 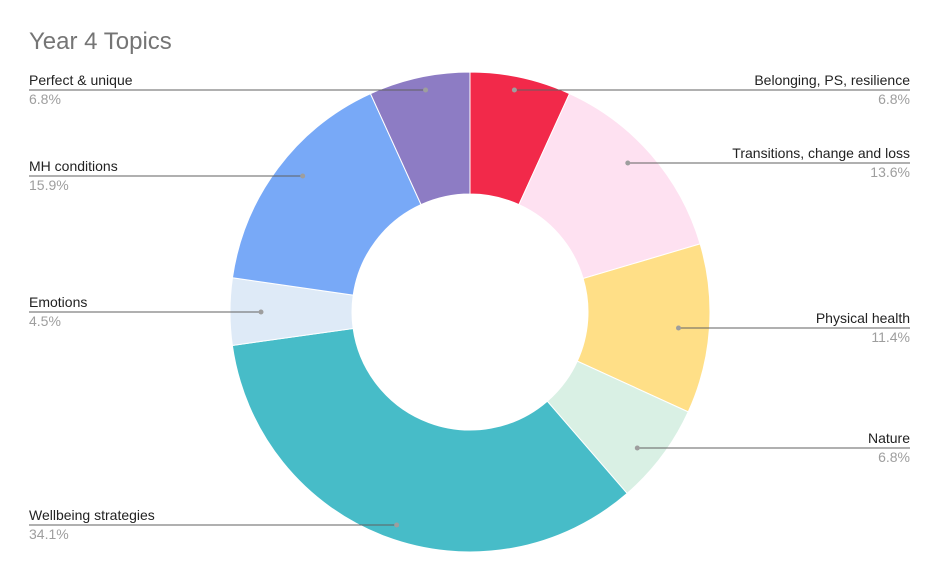 I want to click on slice-percent: 4.5%, so click(x=45, y=321).